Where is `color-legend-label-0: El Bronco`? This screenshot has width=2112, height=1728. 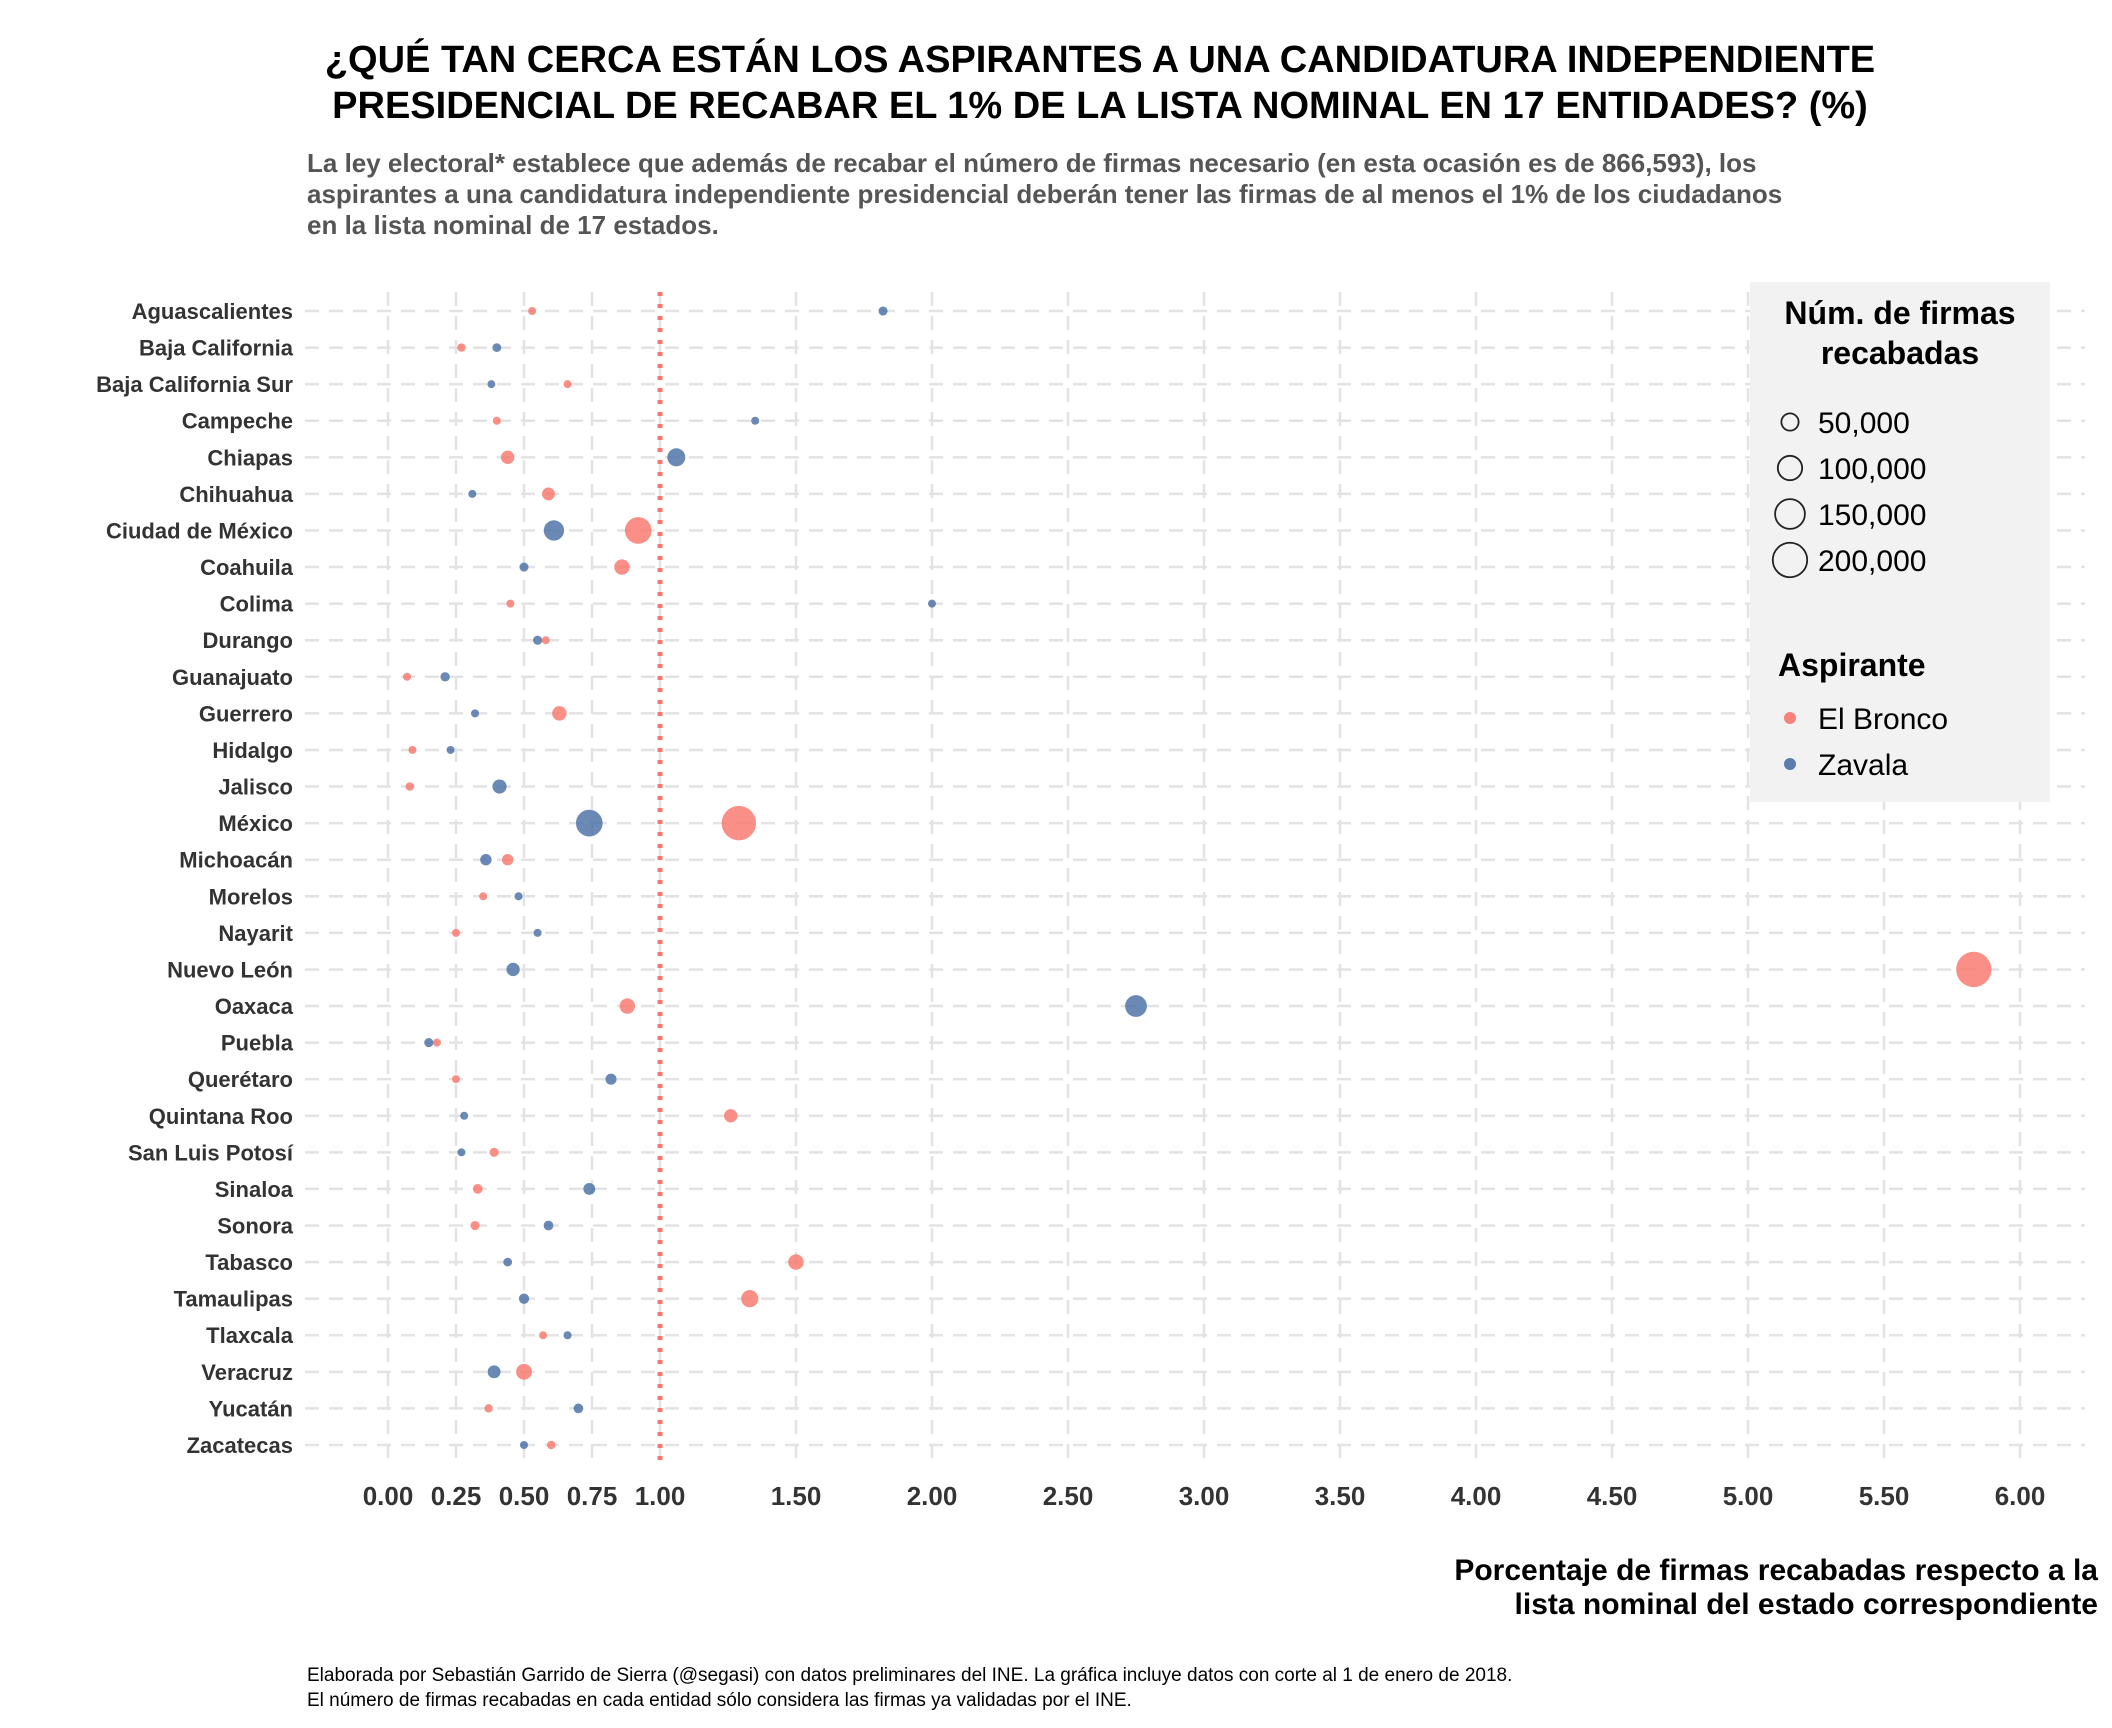
color-legend-label-0: El Bronco is located at coordinates (1883, 719).